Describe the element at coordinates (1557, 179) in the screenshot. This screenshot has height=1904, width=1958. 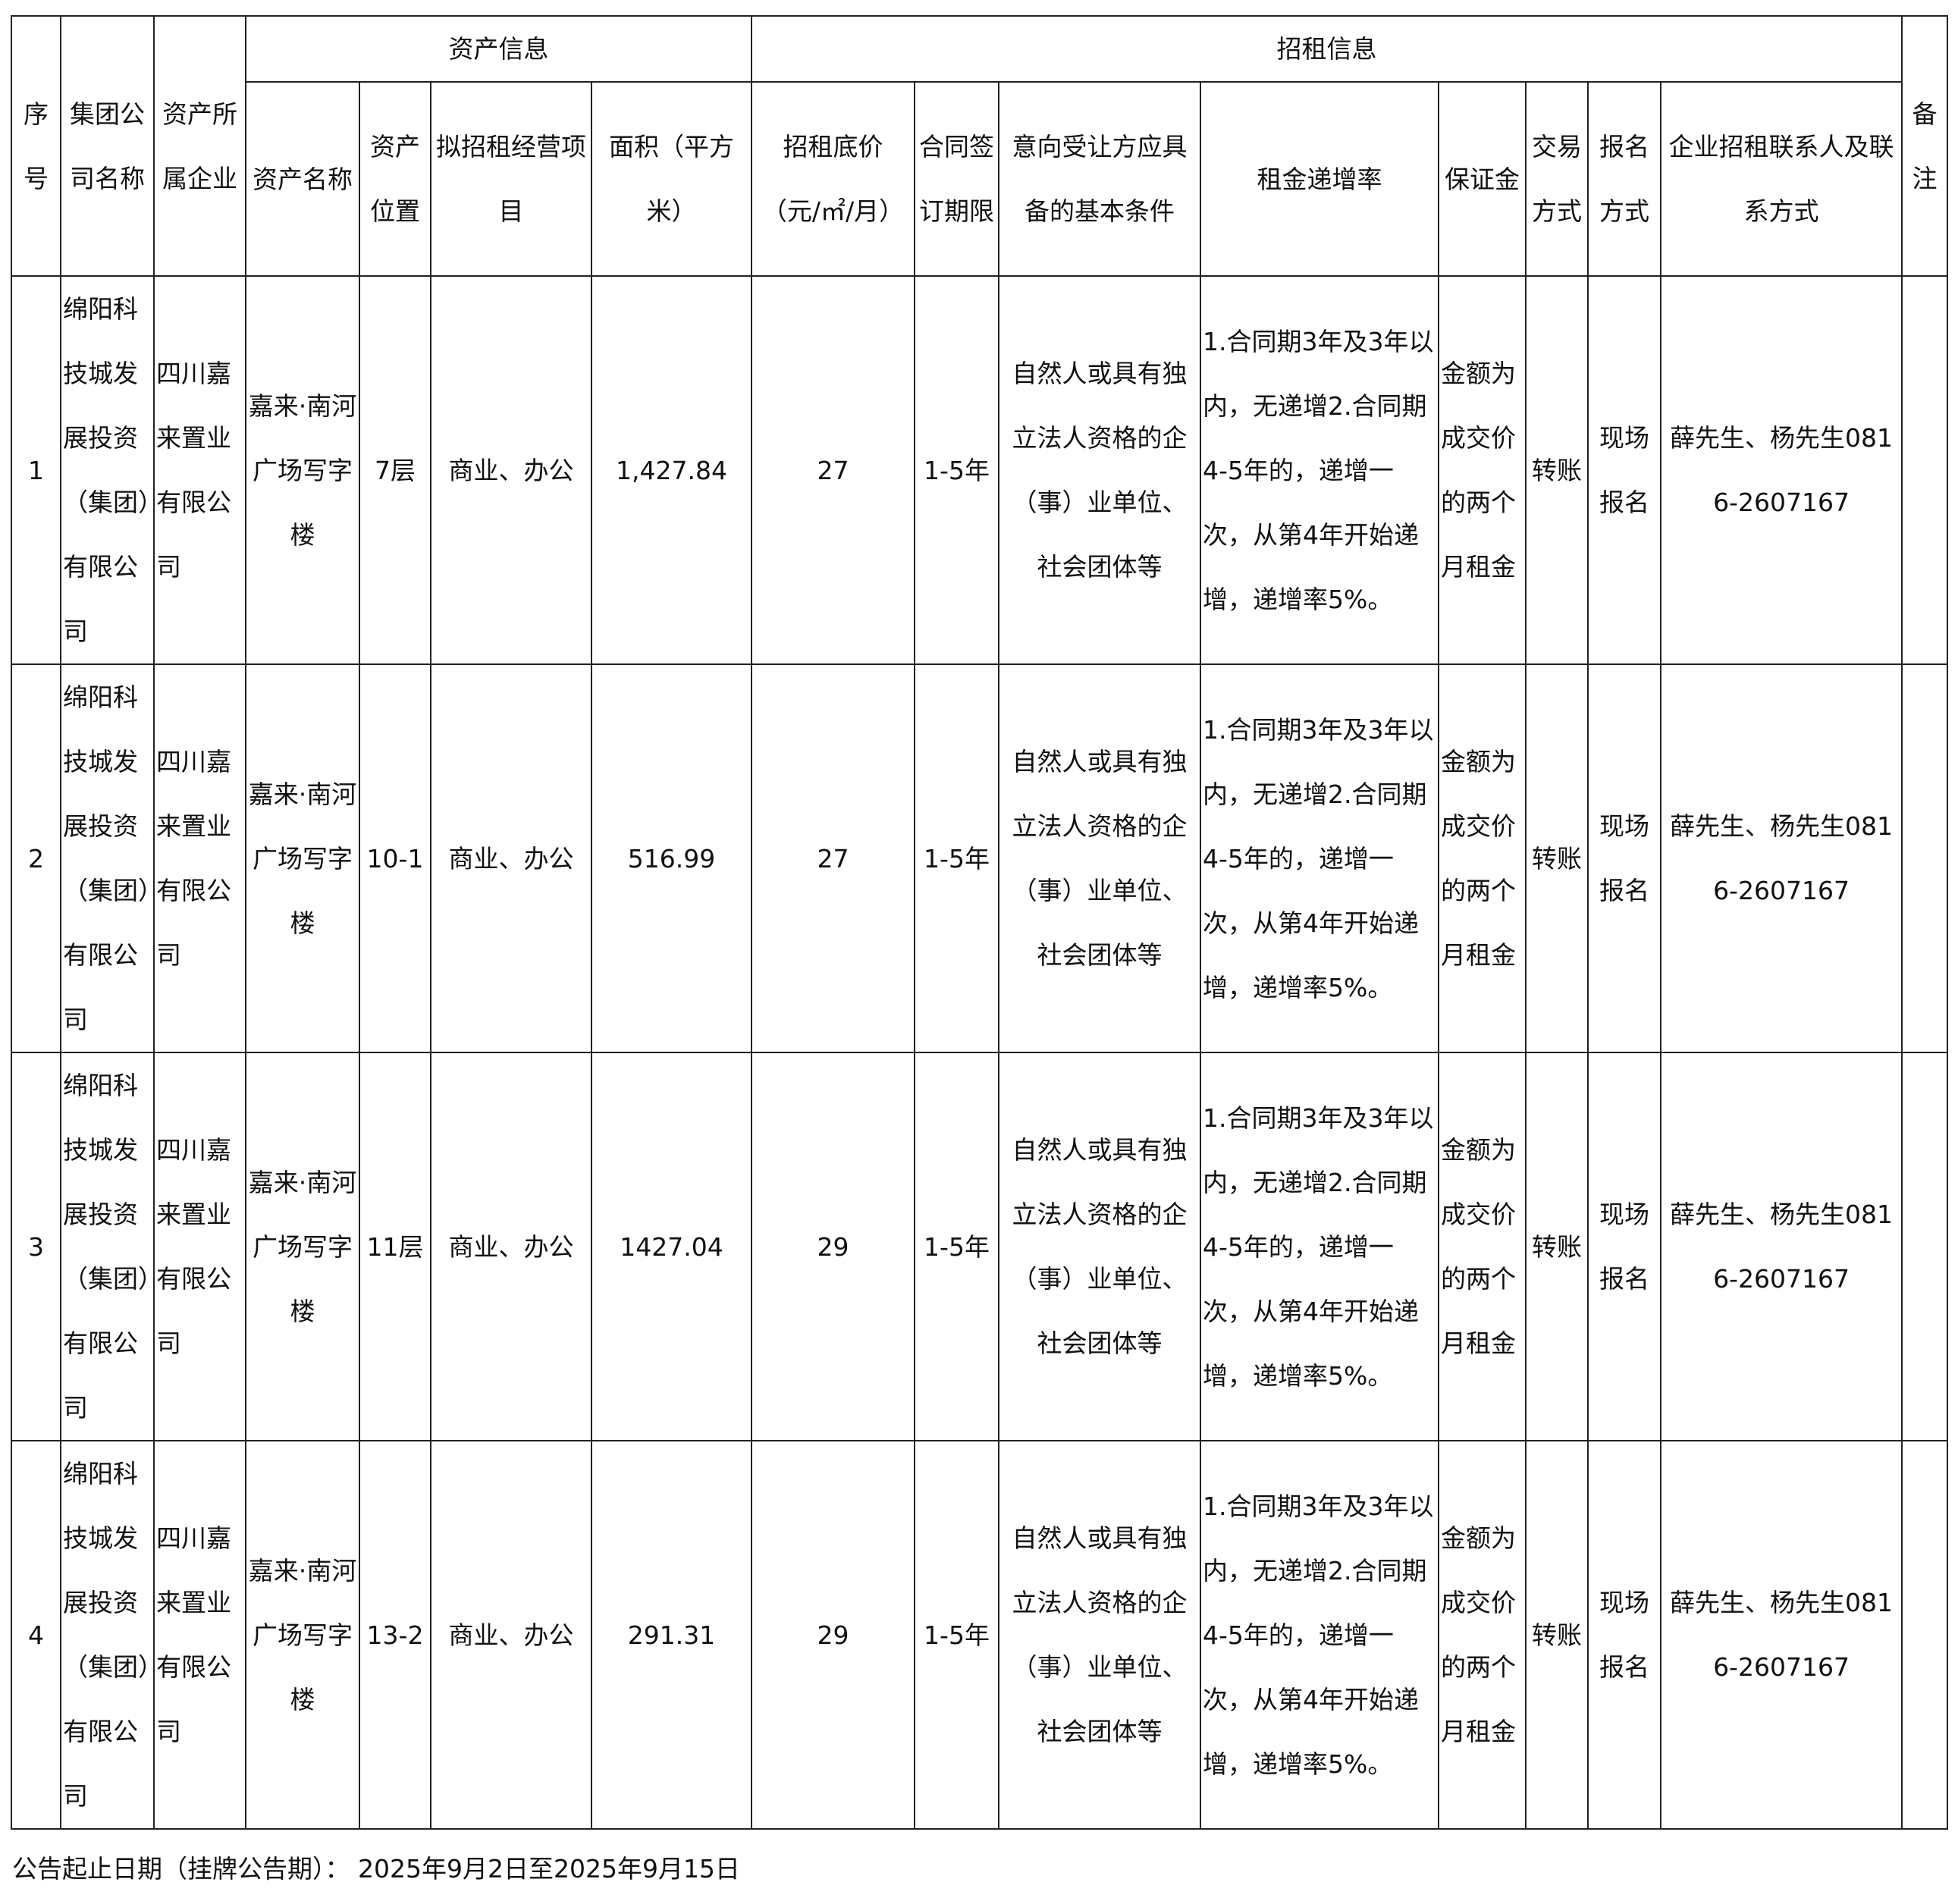
I see `header-transaction-method: 交易方式` at that location.